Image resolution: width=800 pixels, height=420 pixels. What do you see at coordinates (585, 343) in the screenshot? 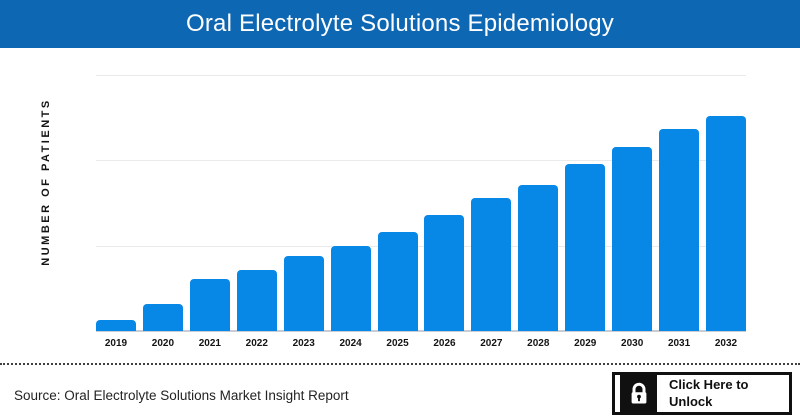
I see `x-tick-label: 2029` at bounding box center [585, 343].